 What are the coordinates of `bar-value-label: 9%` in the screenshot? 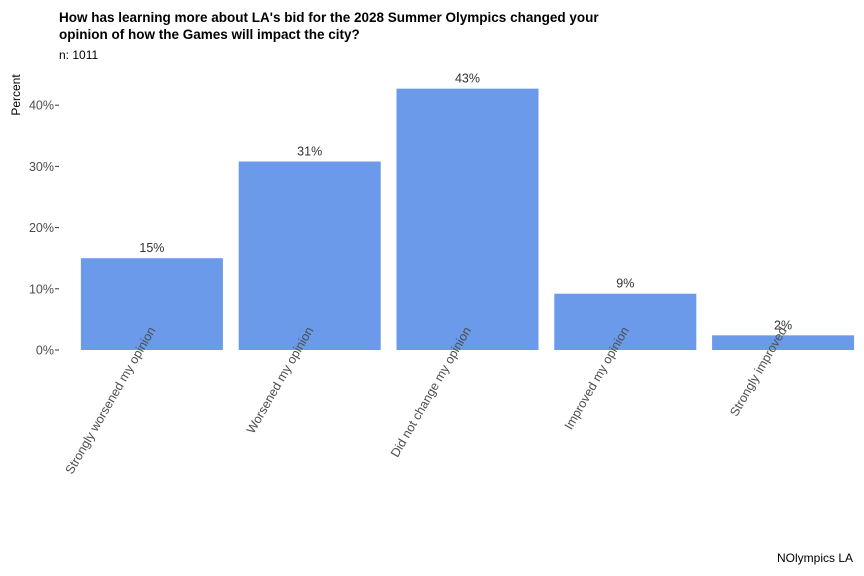 It's located at (625, 284).